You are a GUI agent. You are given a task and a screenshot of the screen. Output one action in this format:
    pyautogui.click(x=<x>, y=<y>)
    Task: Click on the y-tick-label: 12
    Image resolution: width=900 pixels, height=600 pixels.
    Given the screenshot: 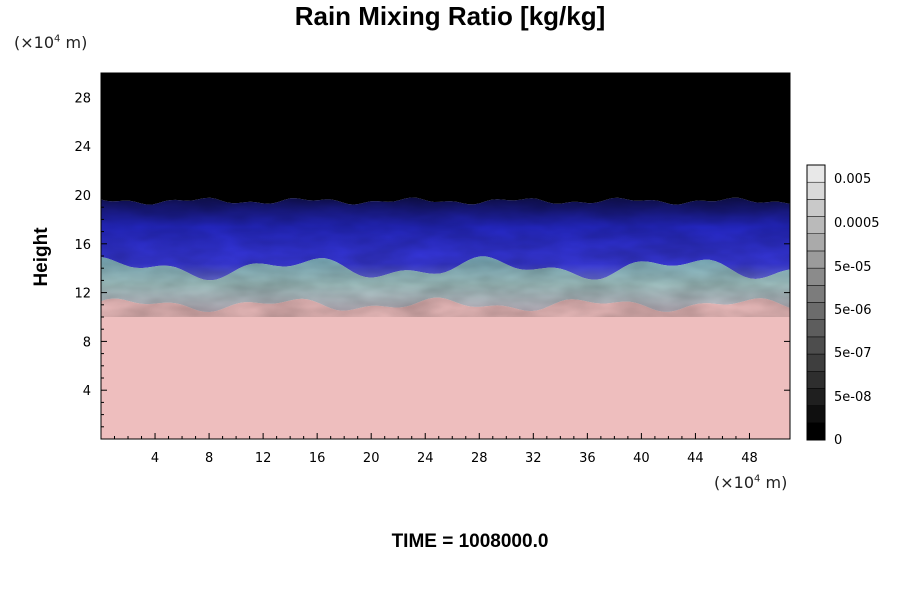 What is the action you would take?
    pyautogui.click(x=82, y=294)
    